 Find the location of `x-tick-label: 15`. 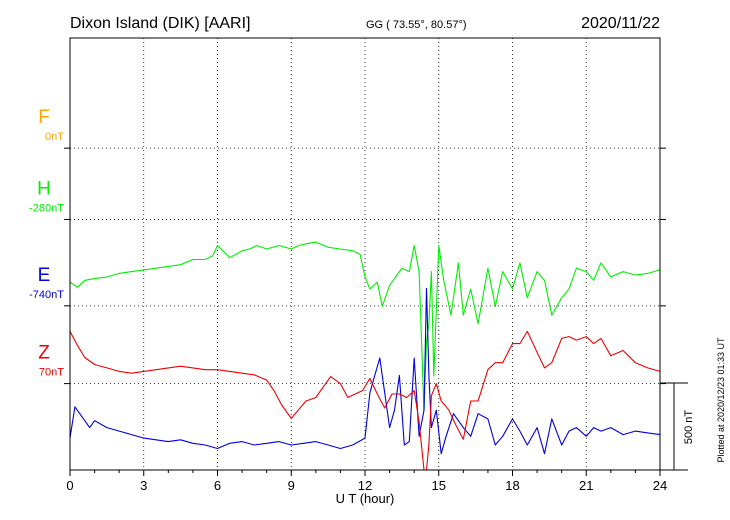

x-tick-label: 15 is located at coordinates (439, 485).